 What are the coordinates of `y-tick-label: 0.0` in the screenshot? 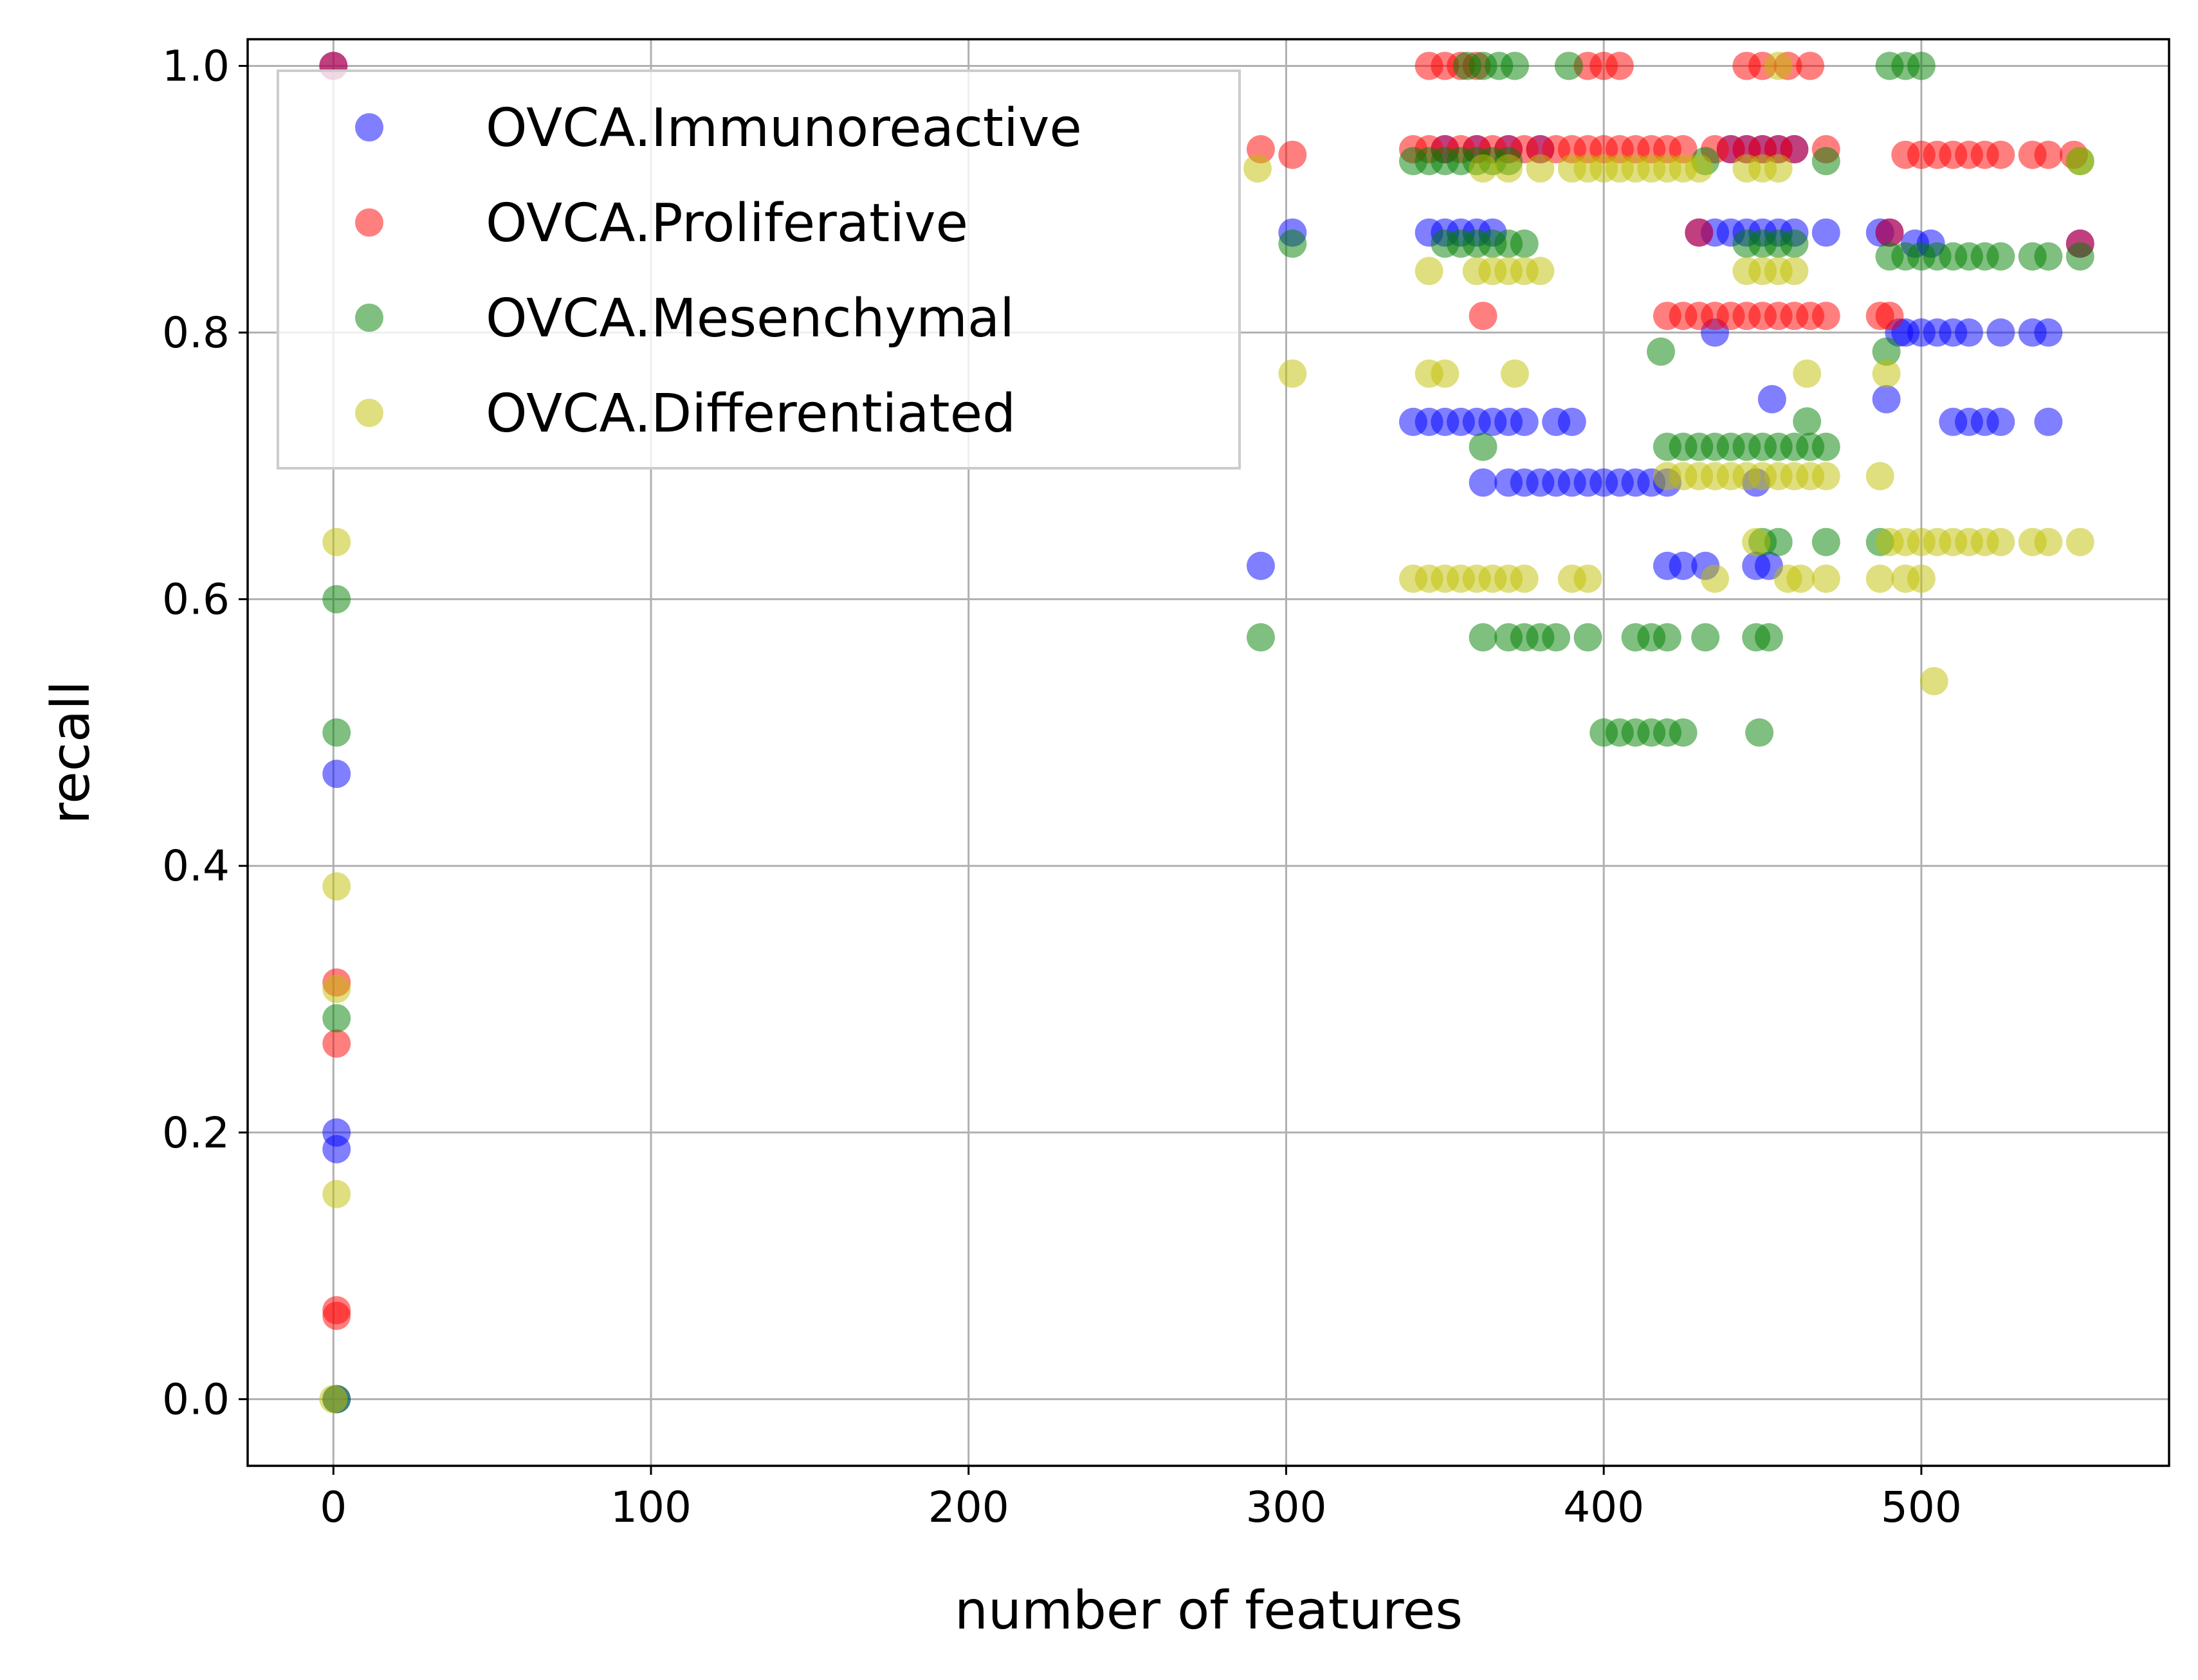 It's located at (196, 1399).